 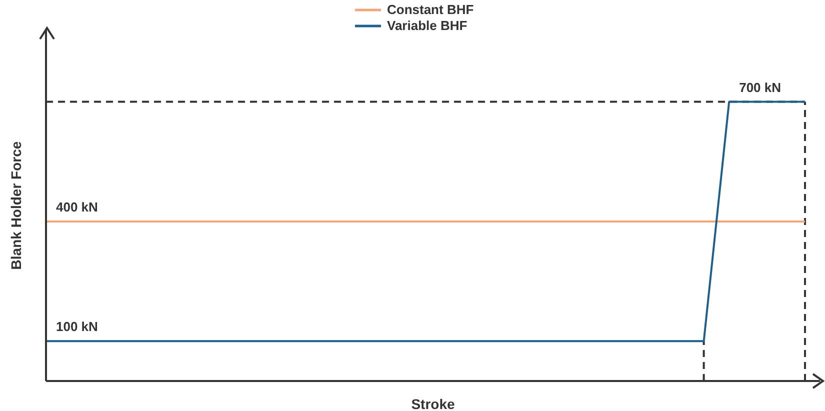 What do you see at coordinates (16, 205) in the screenshot?
I see `y-axis-title: Blank Holder Force` at bounding box center [16, 205].